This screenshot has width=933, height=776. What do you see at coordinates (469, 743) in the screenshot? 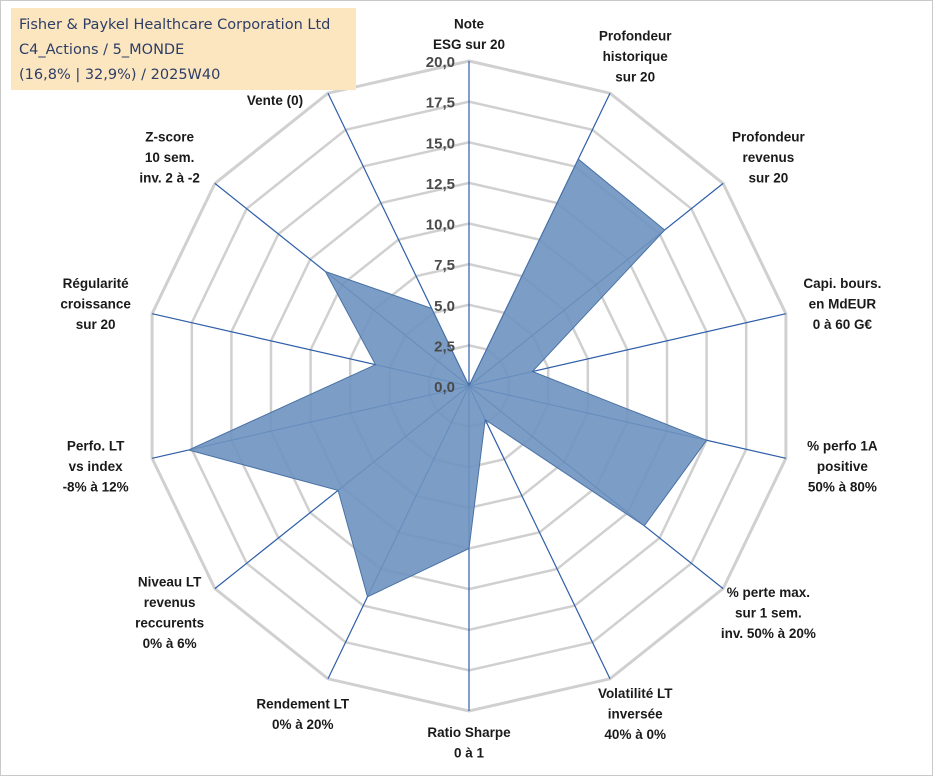
I see `axis-label: Ratio Sharpe 0 à 1` at bounding box center [469, 743].